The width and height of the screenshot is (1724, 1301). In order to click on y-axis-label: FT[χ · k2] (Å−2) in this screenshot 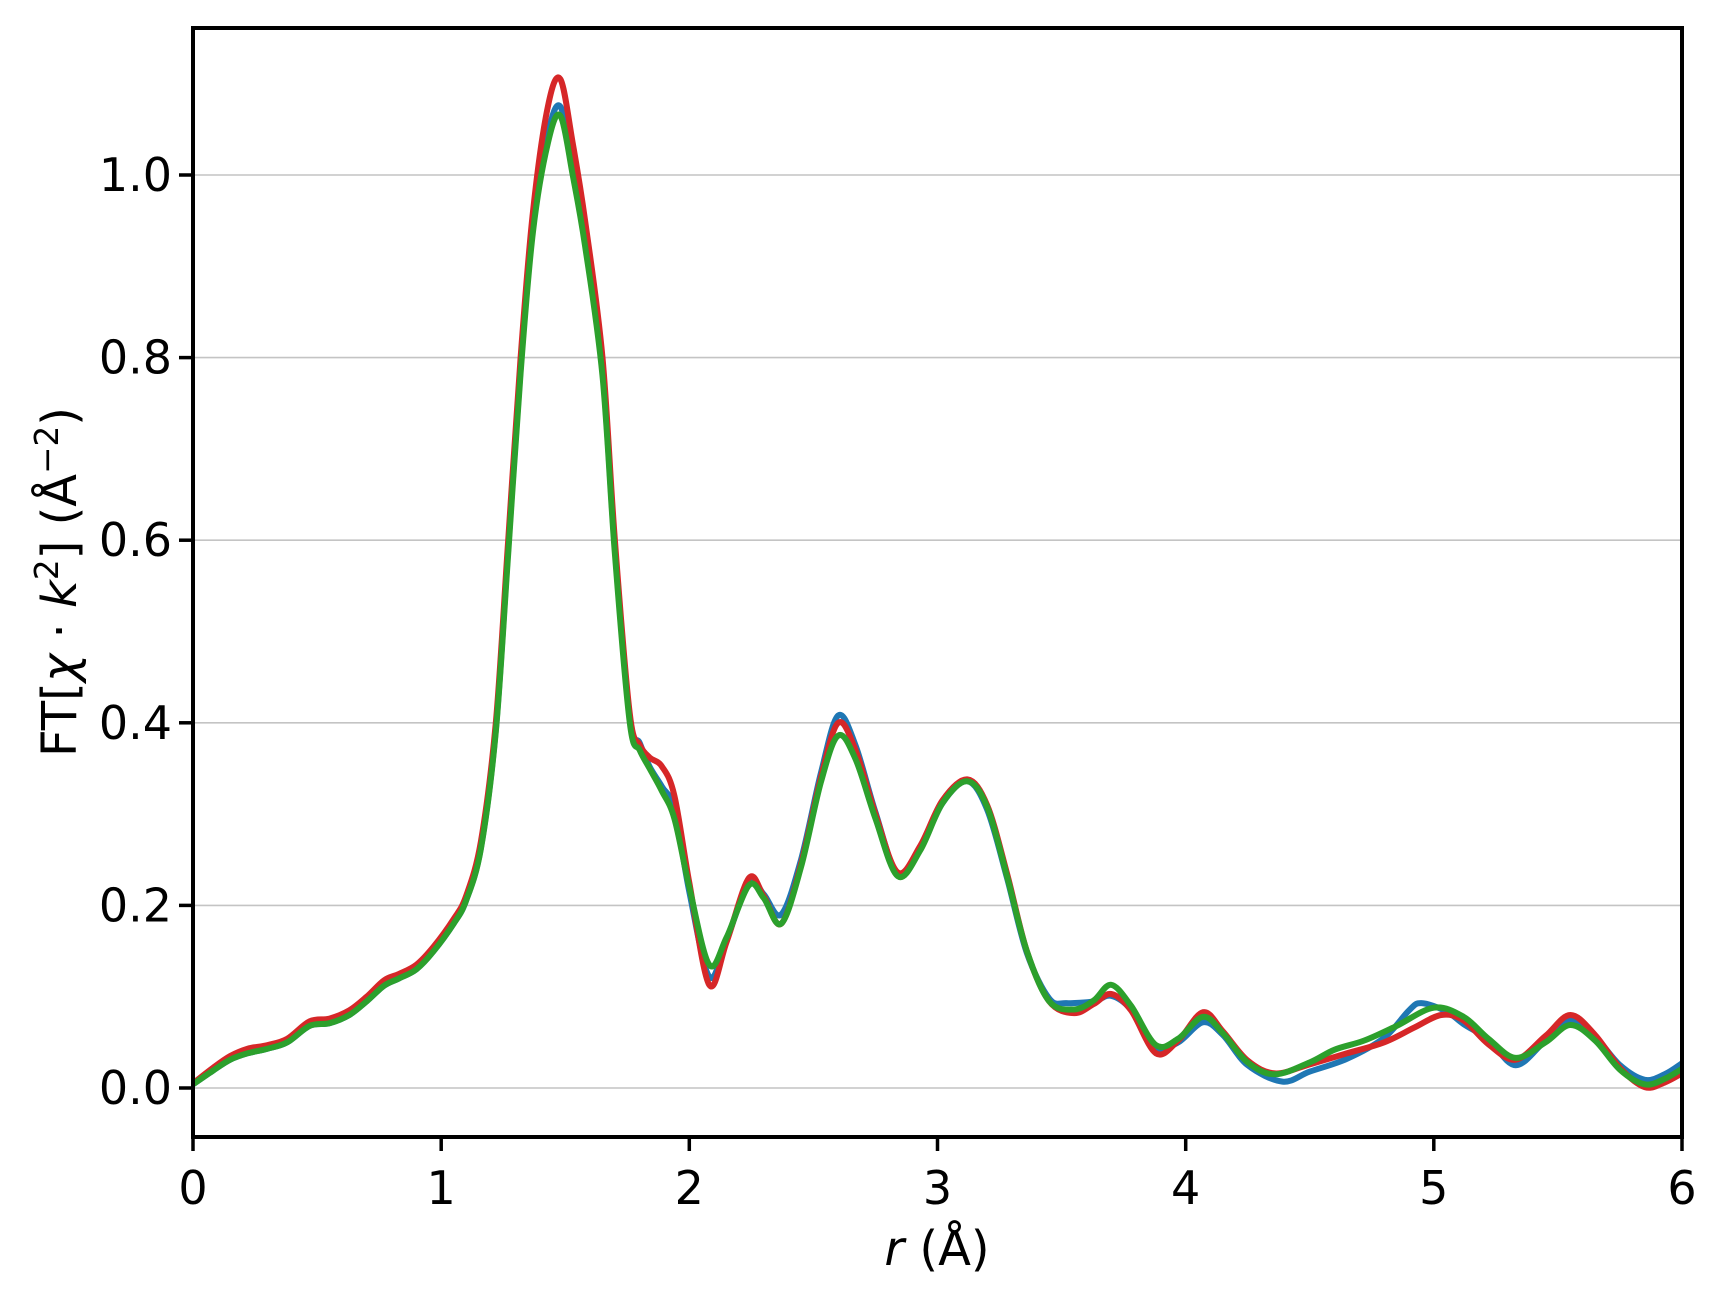, I will do `click(58, 582)`.